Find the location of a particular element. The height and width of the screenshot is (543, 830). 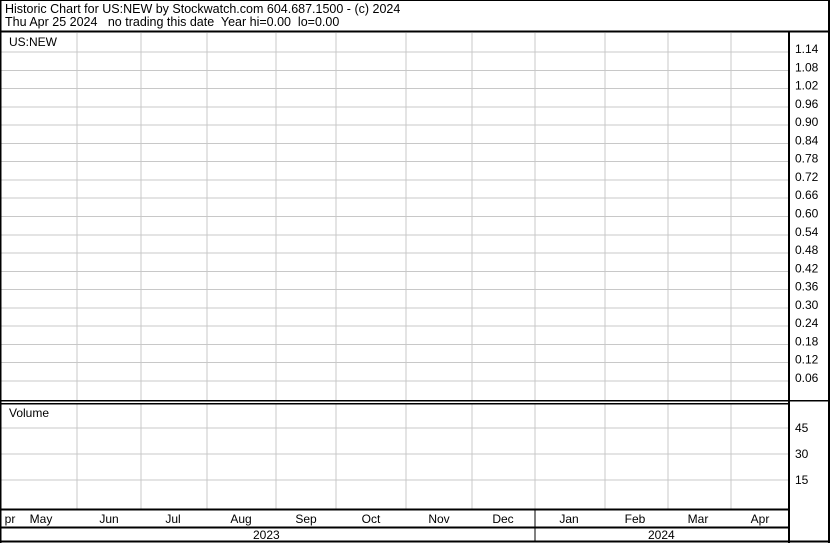

month-label: Feb is located at coordinates (635, 519).